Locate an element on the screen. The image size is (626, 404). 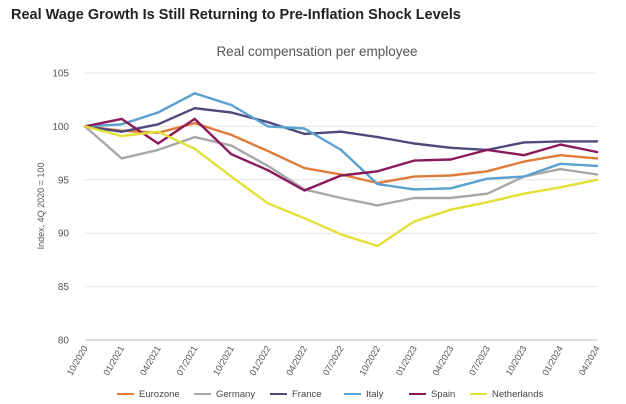
legend-item: Germany is located at coordinates (224, 394).